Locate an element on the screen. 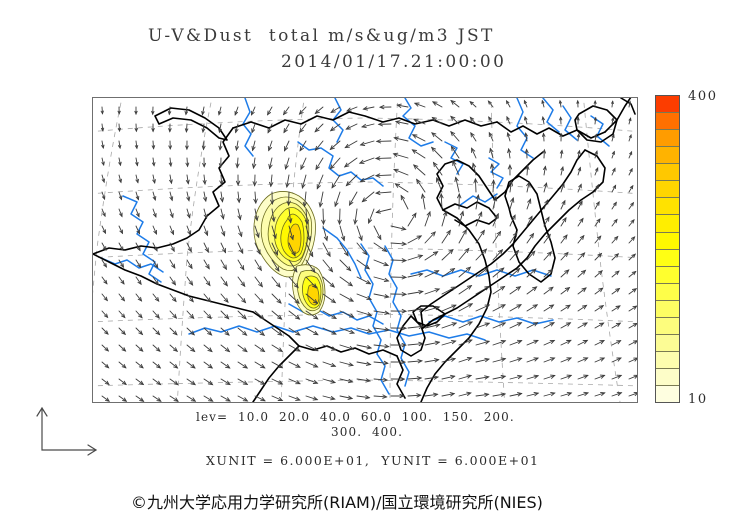  contour-levels-line2: 300. 400. is located at coordinates (367, 432).